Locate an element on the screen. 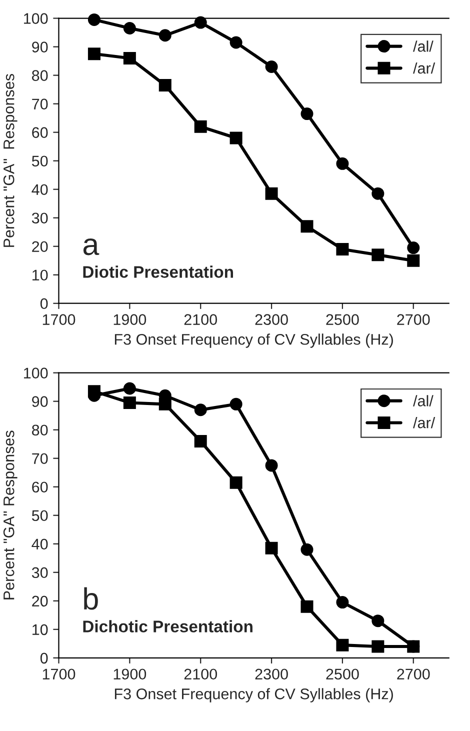 The height and width of the screenshot is (731, 470). annotation: a is located at coordinates (91, 247).